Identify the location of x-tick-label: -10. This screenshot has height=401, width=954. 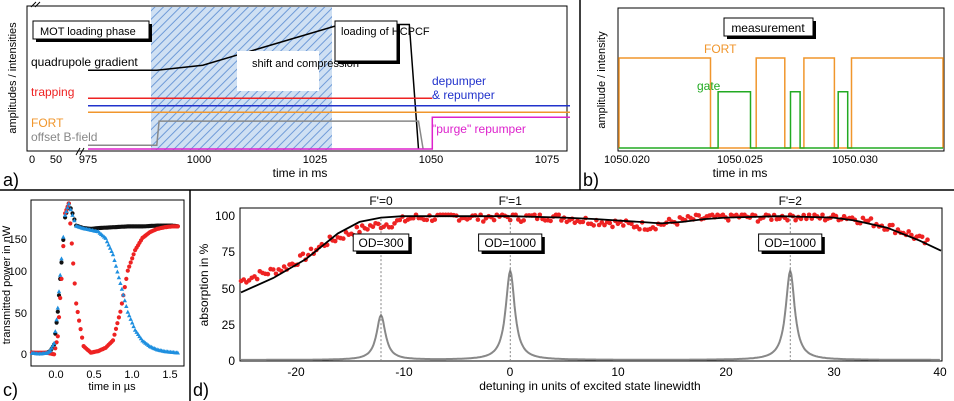
(404, 372).